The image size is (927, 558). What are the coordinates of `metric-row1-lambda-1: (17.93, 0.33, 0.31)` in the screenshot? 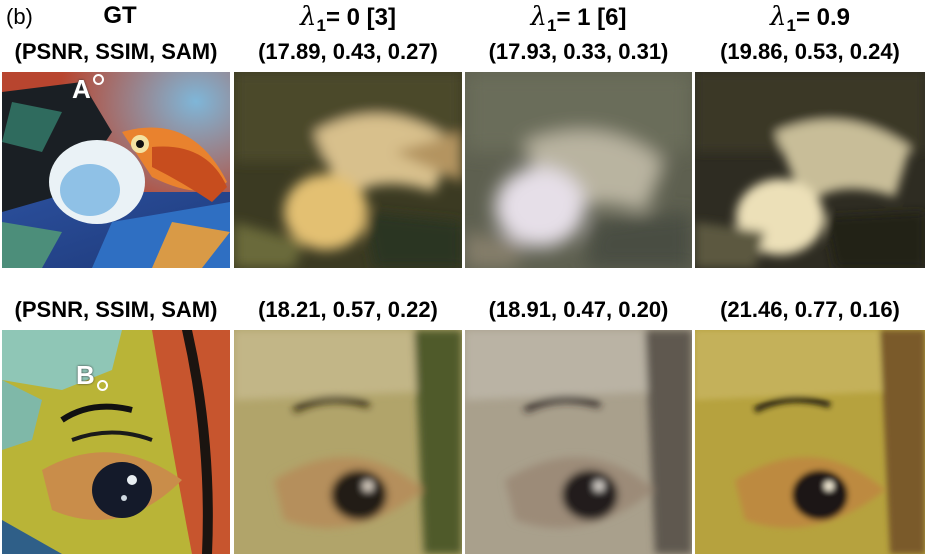 It's located at (578, 51).